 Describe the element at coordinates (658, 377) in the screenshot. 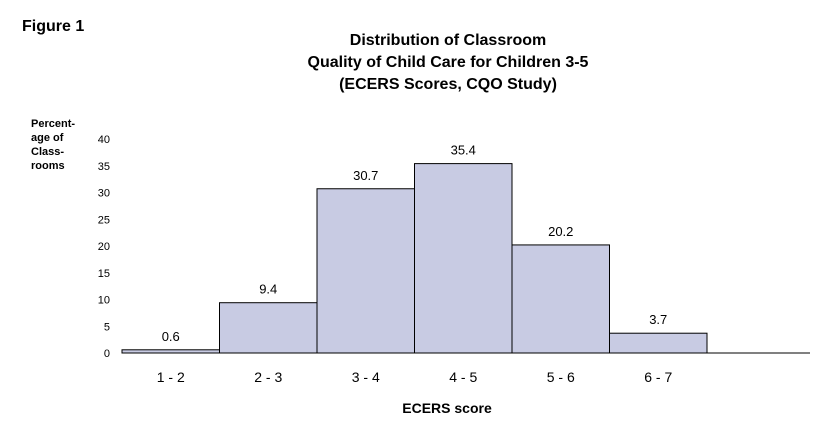

I see `x-tick-label: 6 - 7` at that location.